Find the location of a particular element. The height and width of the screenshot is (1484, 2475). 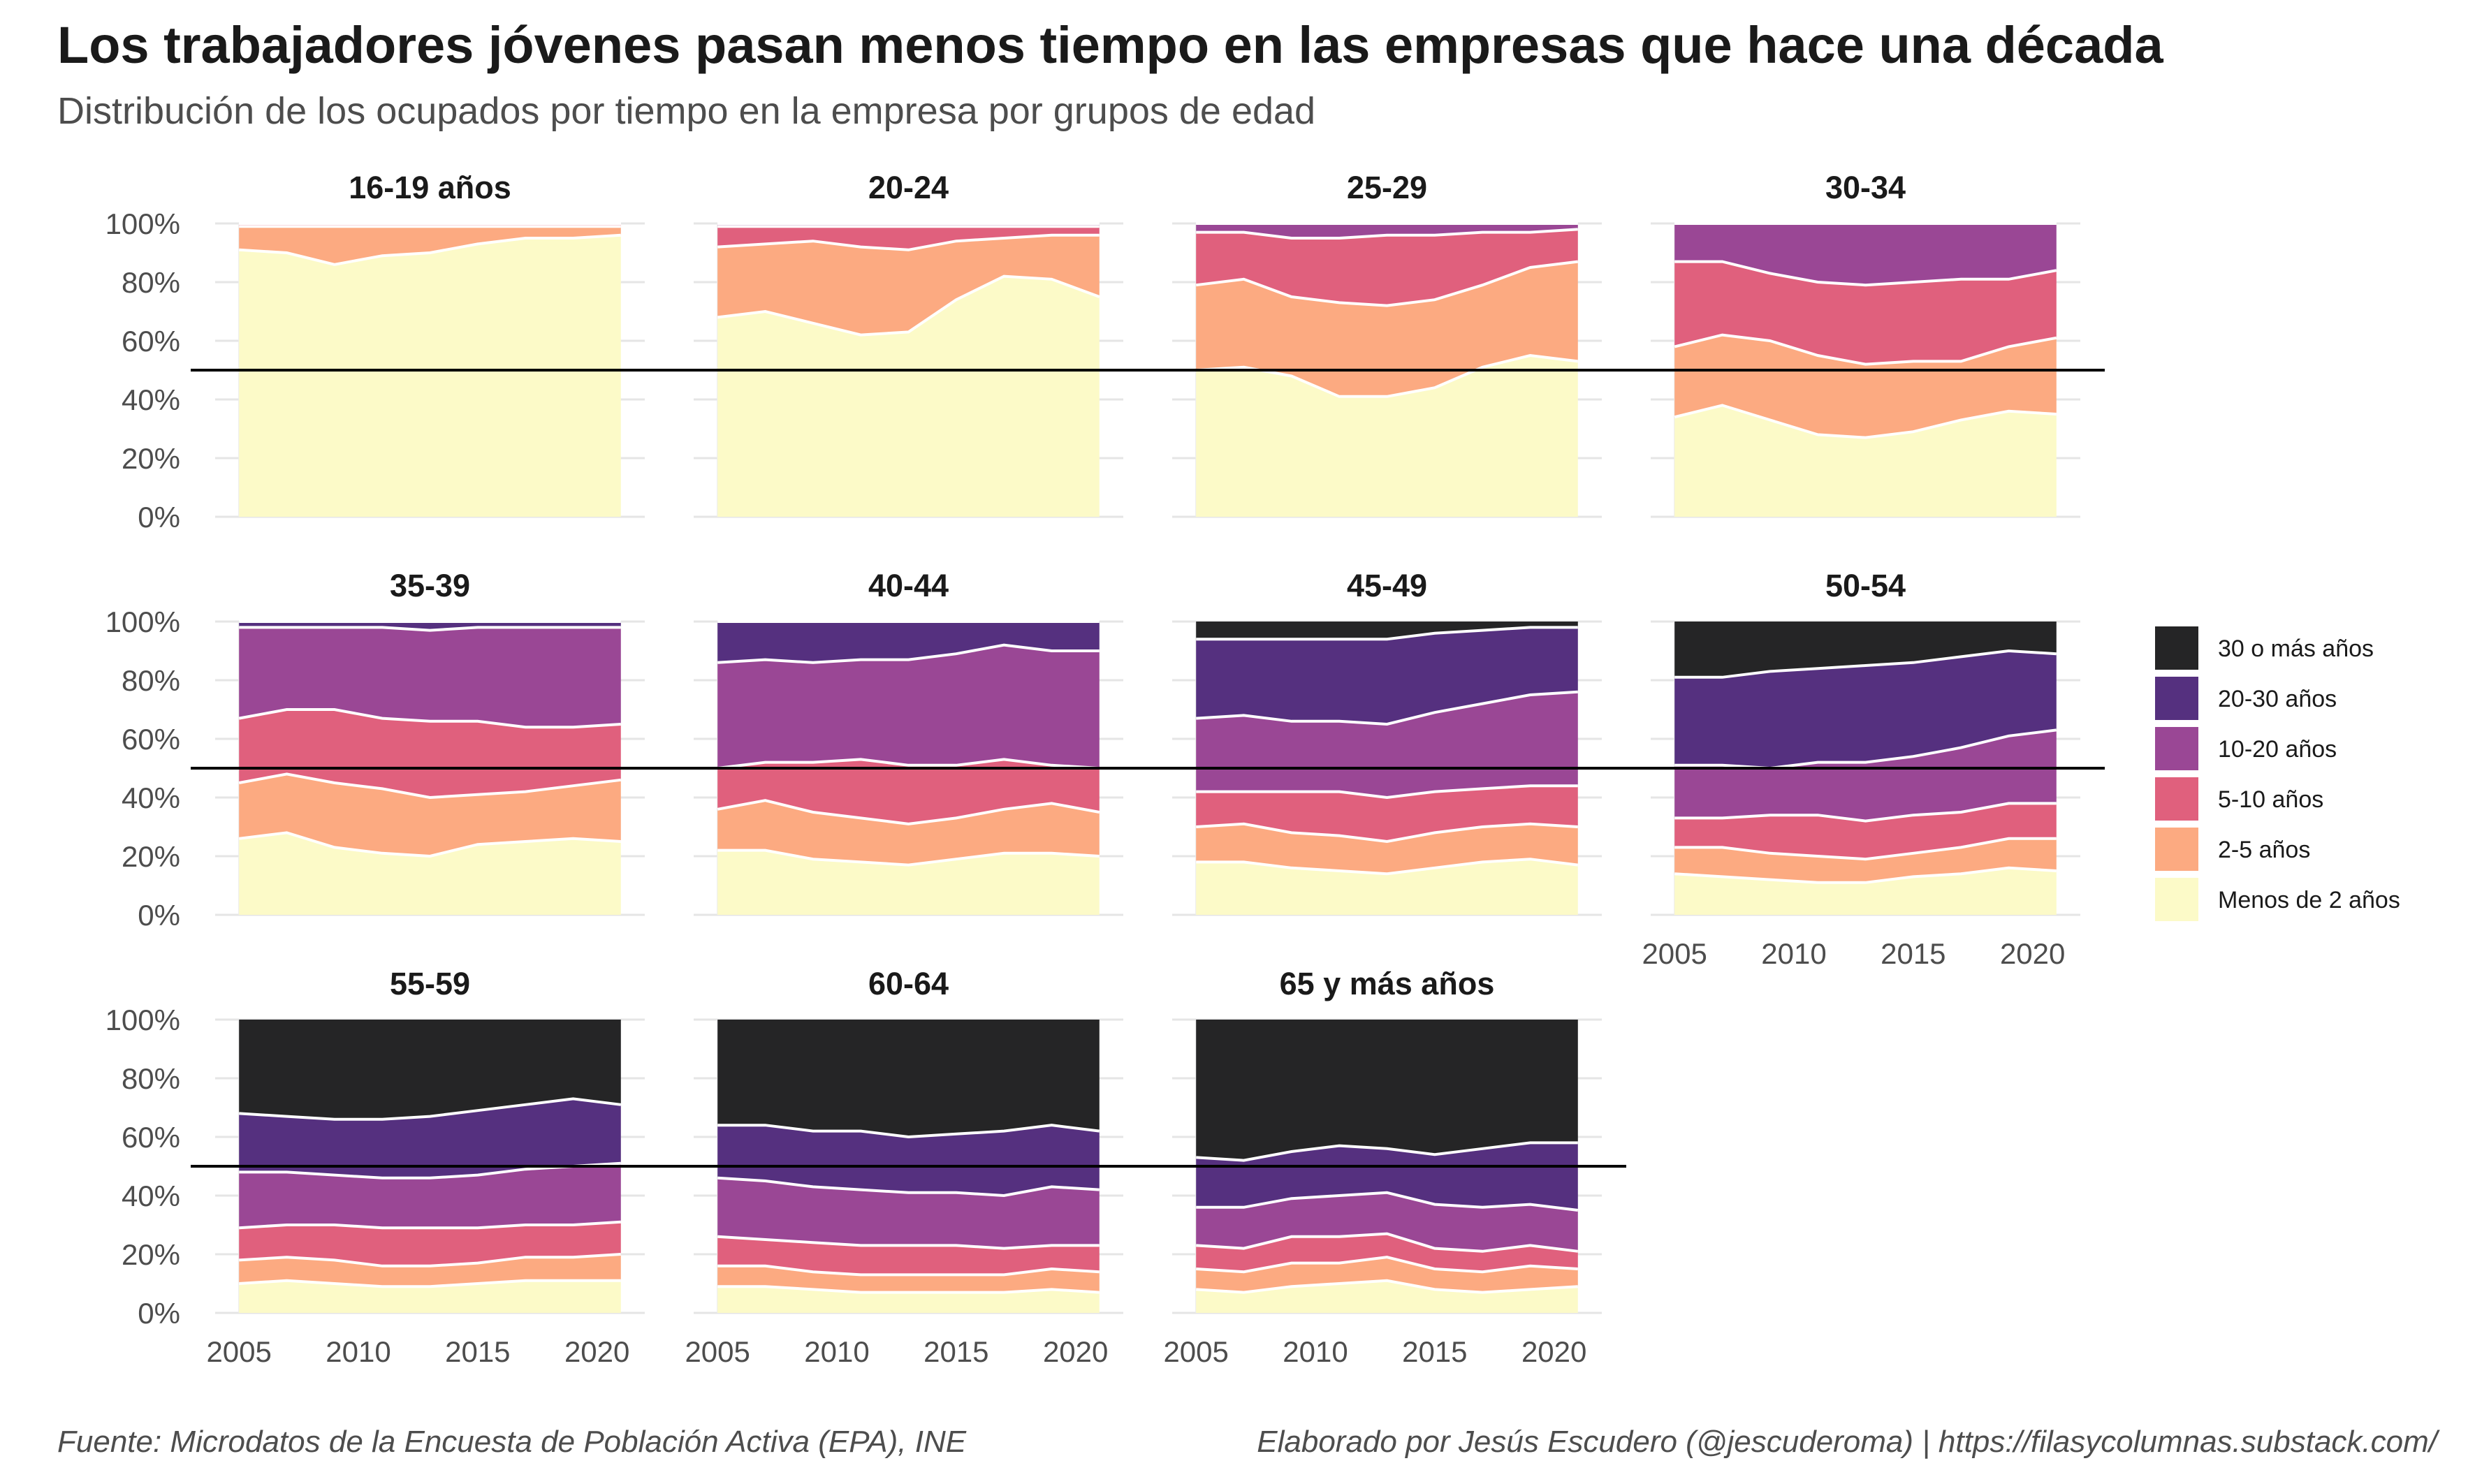

legend-label-2-5-anos: 2-5 años is located at coordinates (2264, 850).